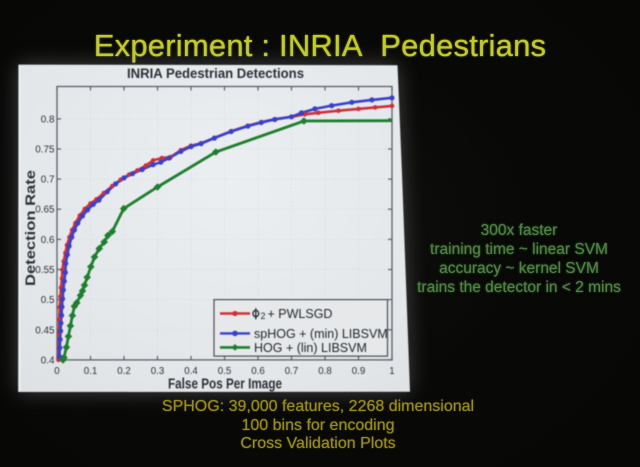  I want to click on svg-text: Detection Rate, so click(30, 228).